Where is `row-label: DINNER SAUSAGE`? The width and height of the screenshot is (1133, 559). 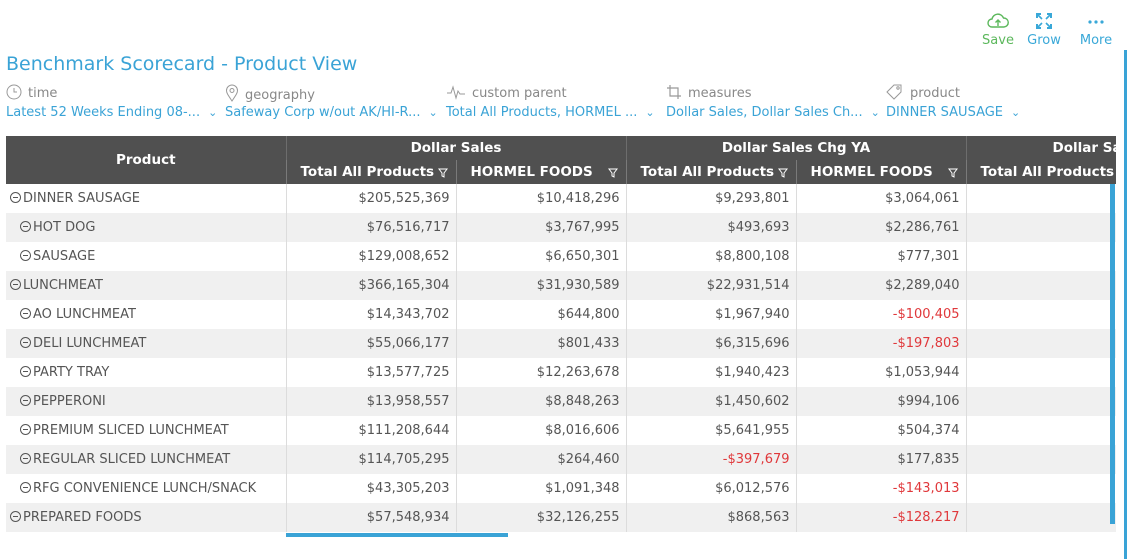
row-label: DINNER SAUSAGE is located at coordinates (146, 198).